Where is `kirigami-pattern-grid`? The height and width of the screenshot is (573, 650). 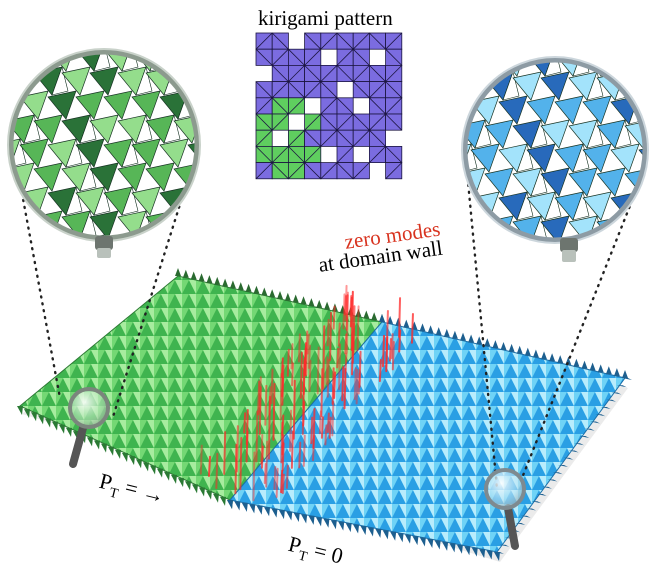 kirigami-pattern-grid is located at coordinates (329, 106).